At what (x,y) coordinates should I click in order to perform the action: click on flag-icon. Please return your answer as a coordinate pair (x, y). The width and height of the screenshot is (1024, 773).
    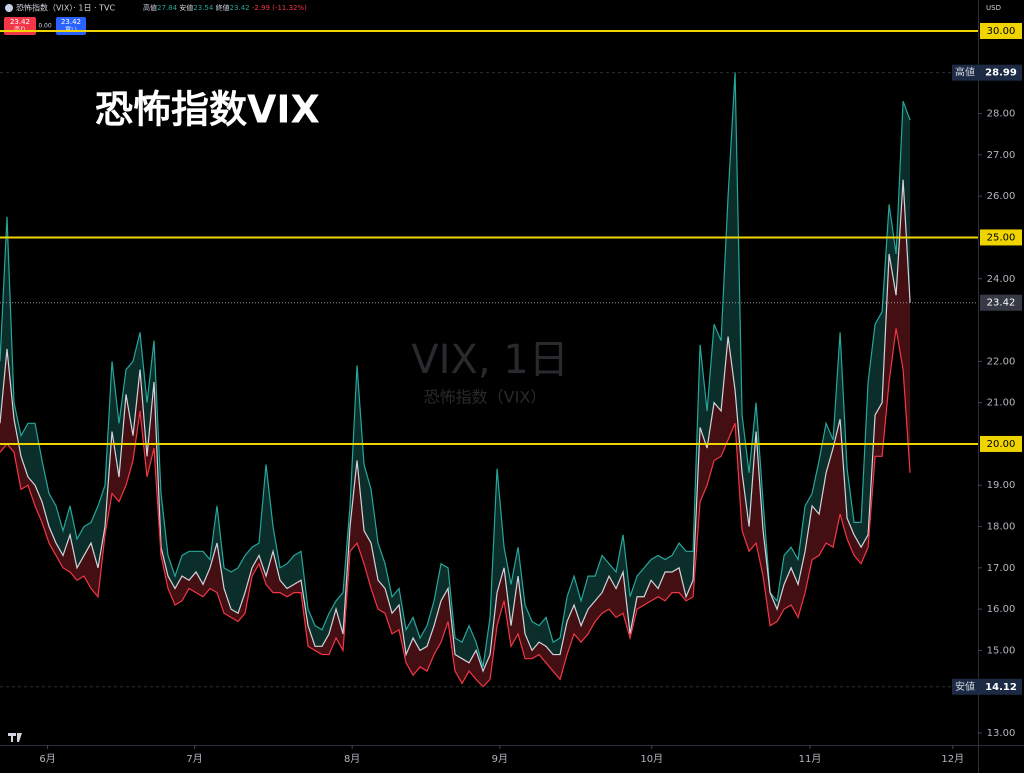
    Looking at the image, I should click on (9, 8).